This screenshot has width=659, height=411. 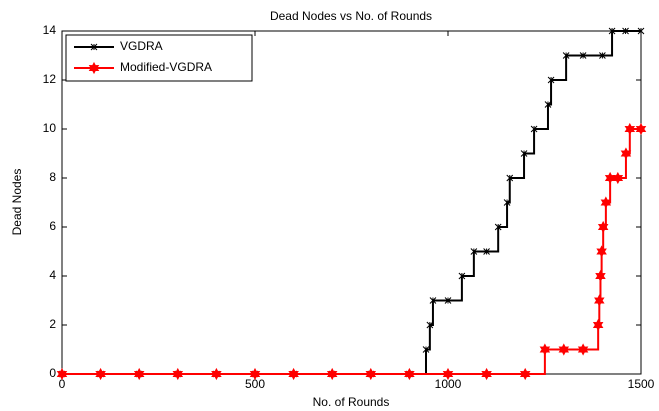 I want to click on legend-label: Modified-VGDRA, so click(x=166, y=67).